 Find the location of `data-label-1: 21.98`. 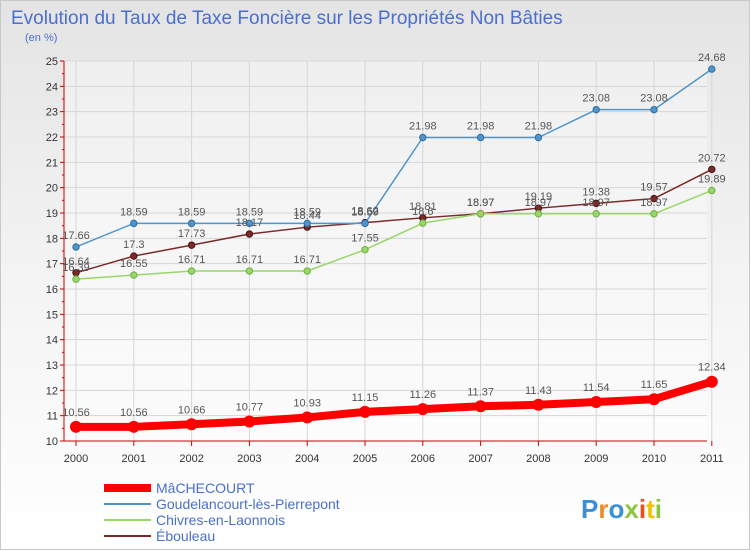

data-label-1: 21.98 is located at coordinates (423, 127).